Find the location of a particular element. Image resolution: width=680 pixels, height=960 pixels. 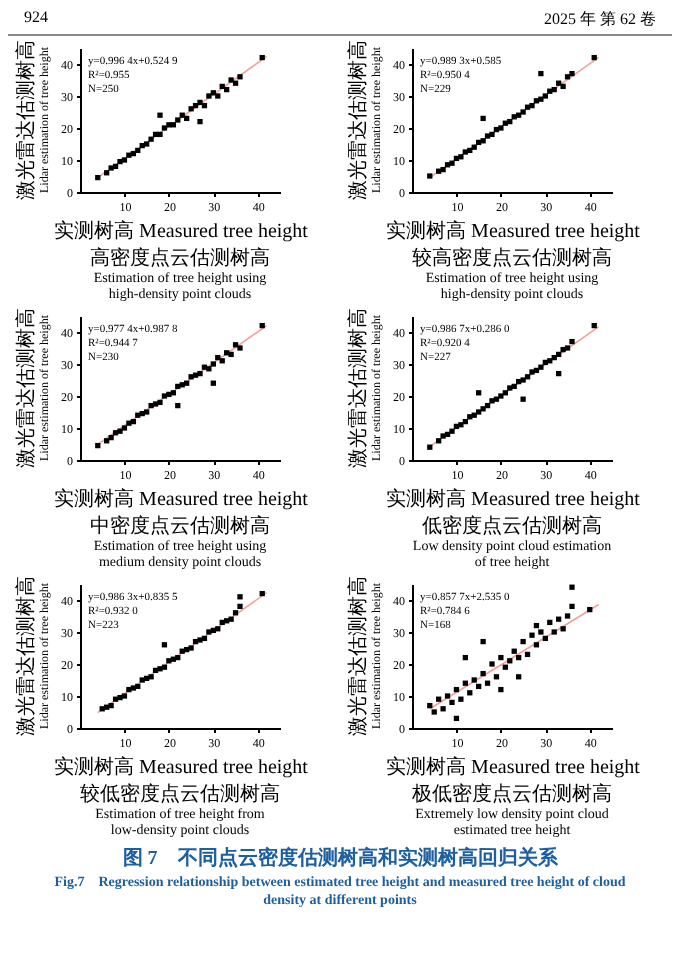

text: 极低密度点云估测树高 is located at coordinates (511, 794).